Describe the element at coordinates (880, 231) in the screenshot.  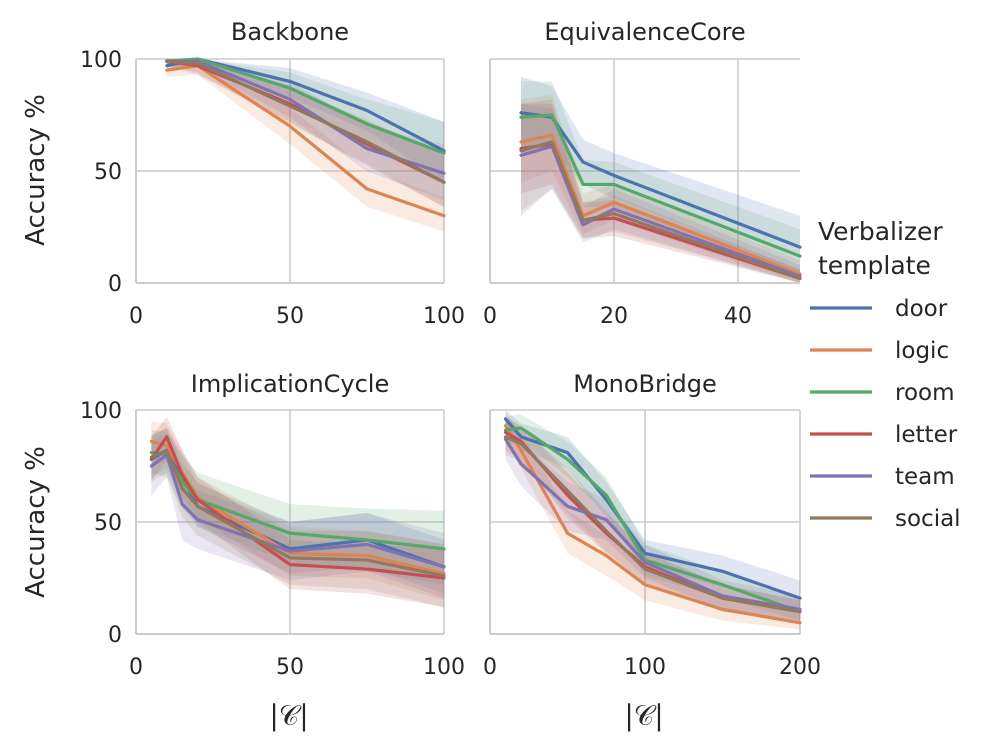
I see `legend-title-line1: Verbalizer` at that location.